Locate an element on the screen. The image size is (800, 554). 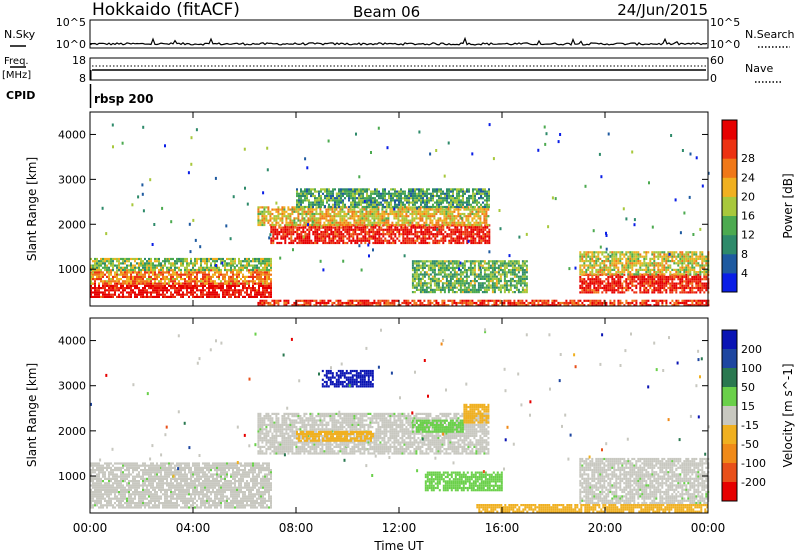
colorbar-tick-label: -200 is located at coordinates (753, 482).